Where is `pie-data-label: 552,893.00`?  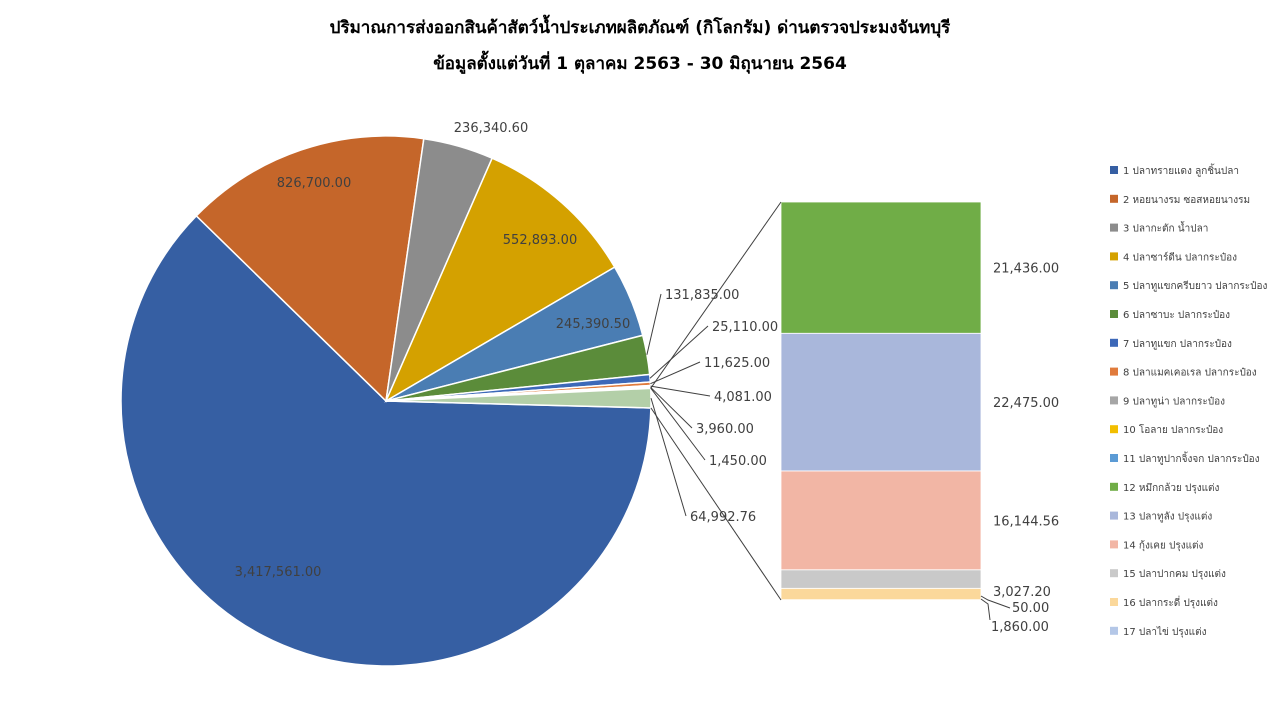 pie-data-label: 552,893.00 is located at coordinates (540, 240).